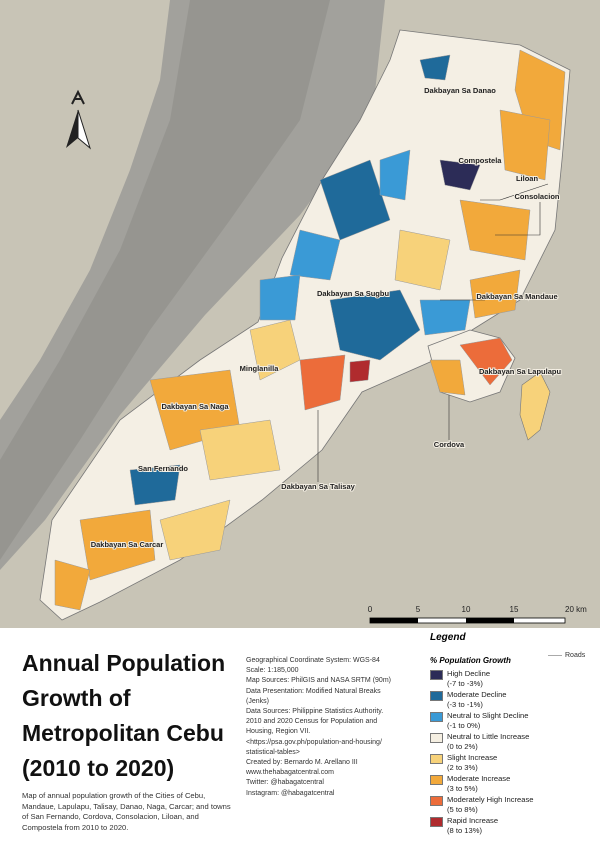  Describe the element at coordinates (460, 90) in the screenshot. I see `place-label: Dakbayan Sa Danao` at that location.